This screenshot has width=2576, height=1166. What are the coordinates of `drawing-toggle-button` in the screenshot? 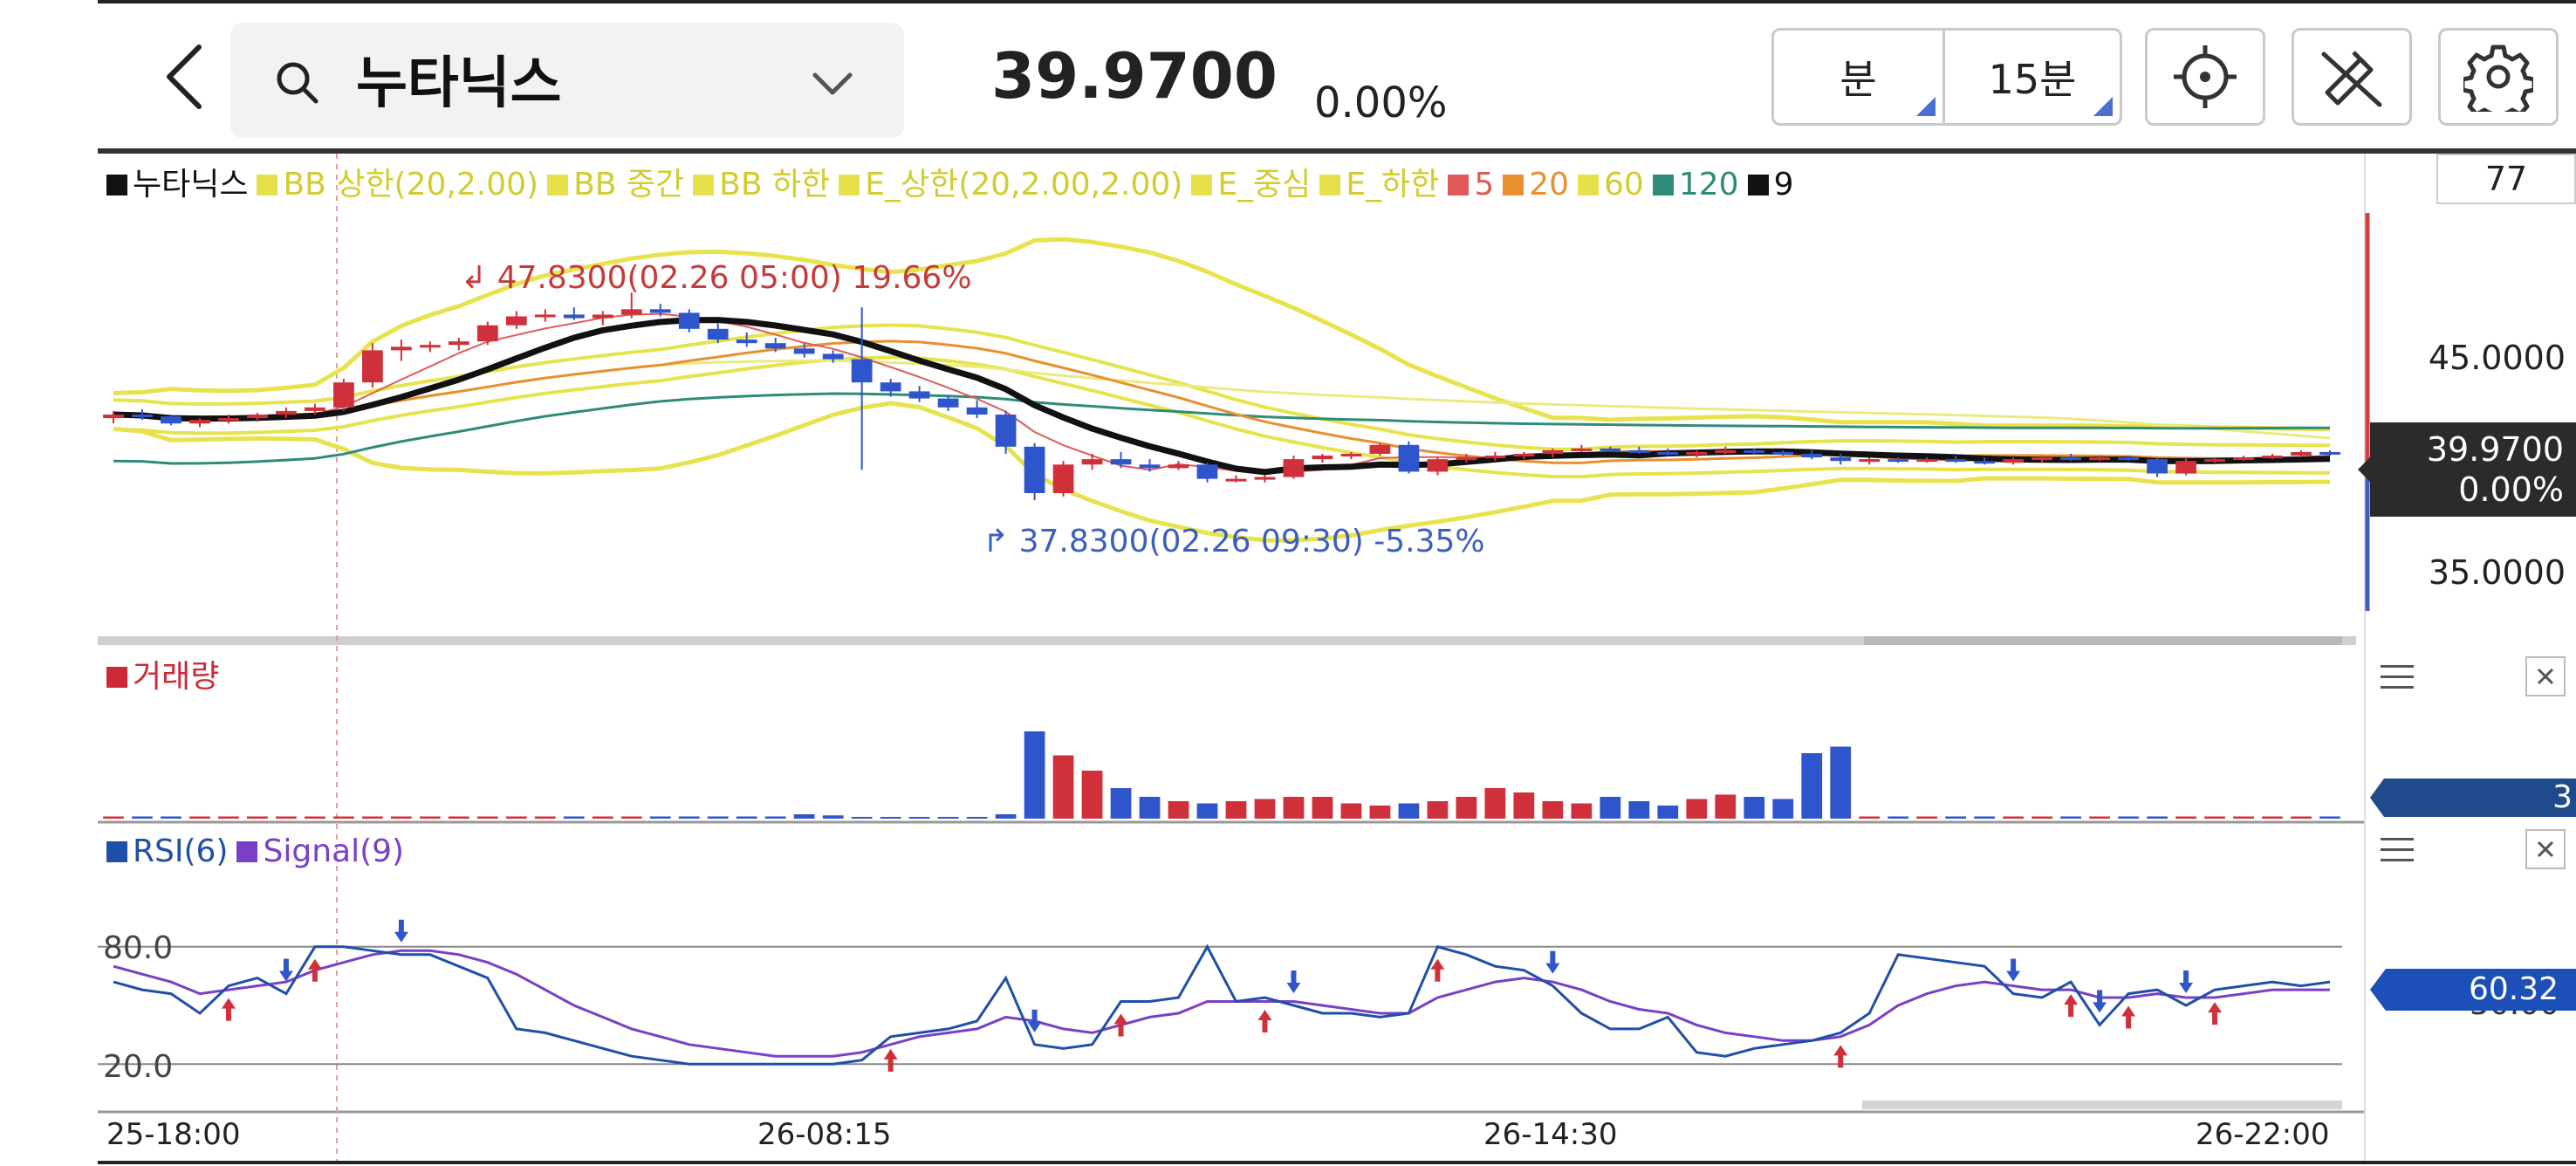 It's located at (2352, 77).